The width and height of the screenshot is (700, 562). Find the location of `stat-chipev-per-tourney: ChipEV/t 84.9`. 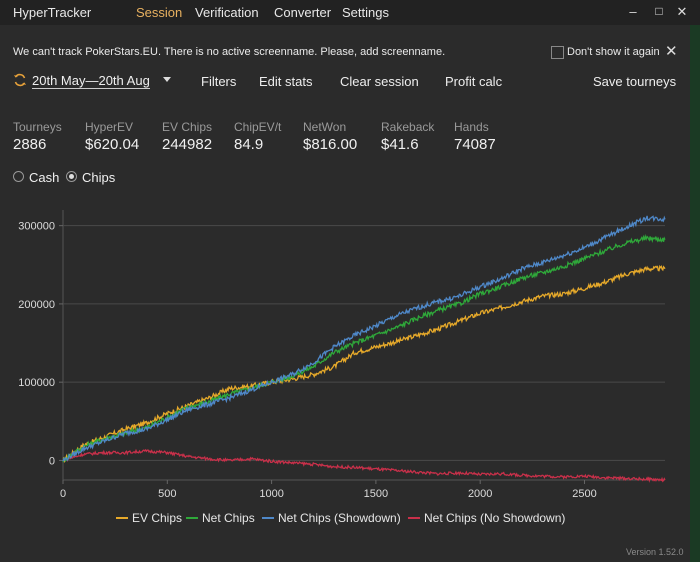

stat-chipev-per-tourney: ChipEV/t 84.9 is located at coordinates (257, 136).